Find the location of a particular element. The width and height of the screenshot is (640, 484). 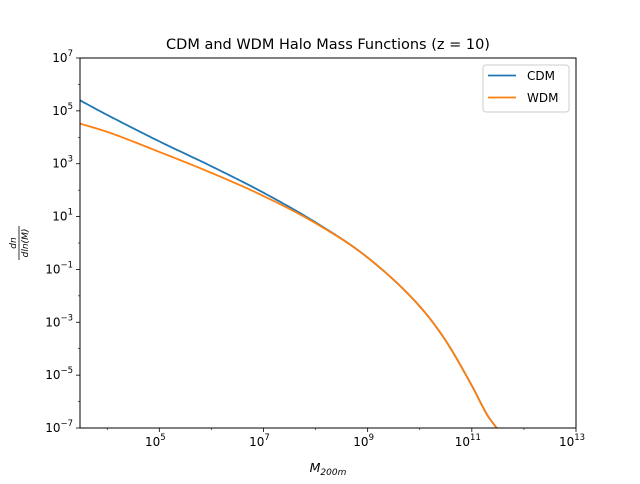

y-tick-label: 10⁻⁵ is located at coordinates (59, 374).